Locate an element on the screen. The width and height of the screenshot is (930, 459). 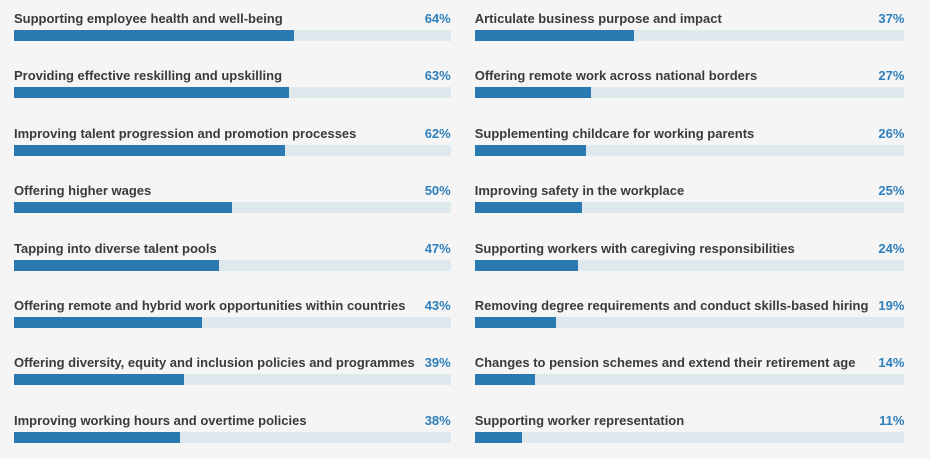
bar-value-label: 38% is located at coordinates (437, 420).